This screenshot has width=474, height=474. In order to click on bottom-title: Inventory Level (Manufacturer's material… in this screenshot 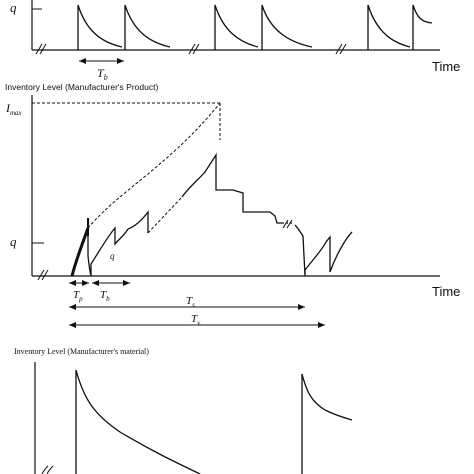, I will do `click(81, 351)`.